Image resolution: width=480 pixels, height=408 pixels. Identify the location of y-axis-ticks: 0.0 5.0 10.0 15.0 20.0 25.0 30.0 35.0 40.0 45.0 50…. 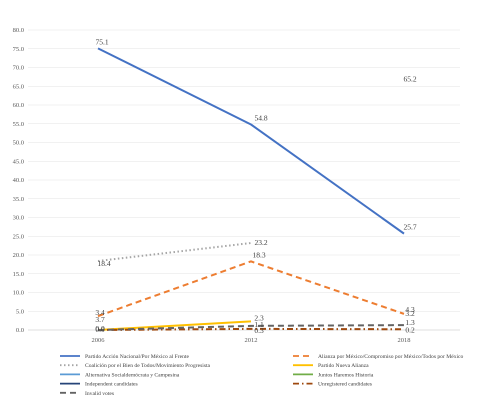
(18, 180).